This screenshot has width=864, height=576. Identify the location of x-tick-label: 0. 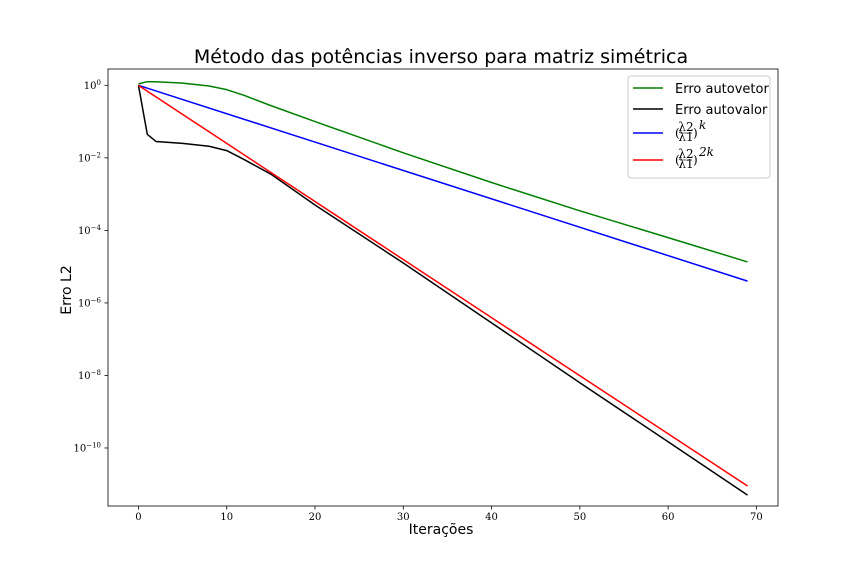
(138, 517).